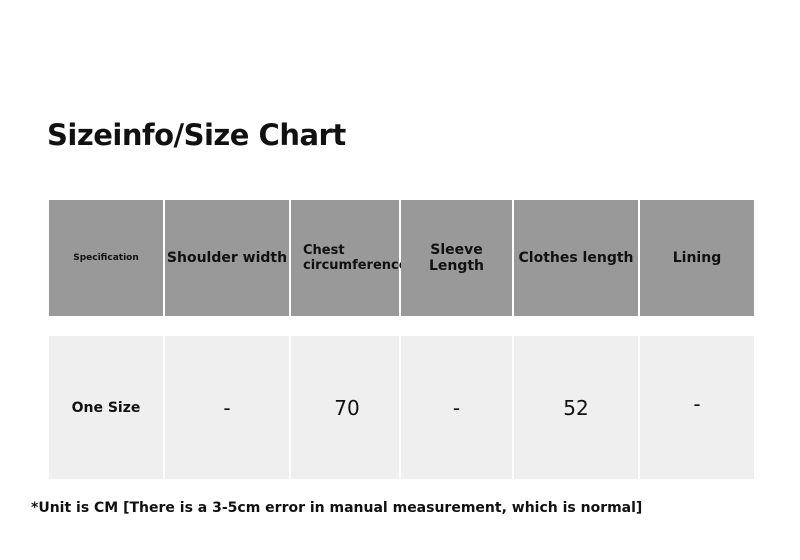 This screenshot has height=560, width=800. Describe the element at coordinates (106, 407) in the screenshot. I see `row-size-label: One Size` at that location.